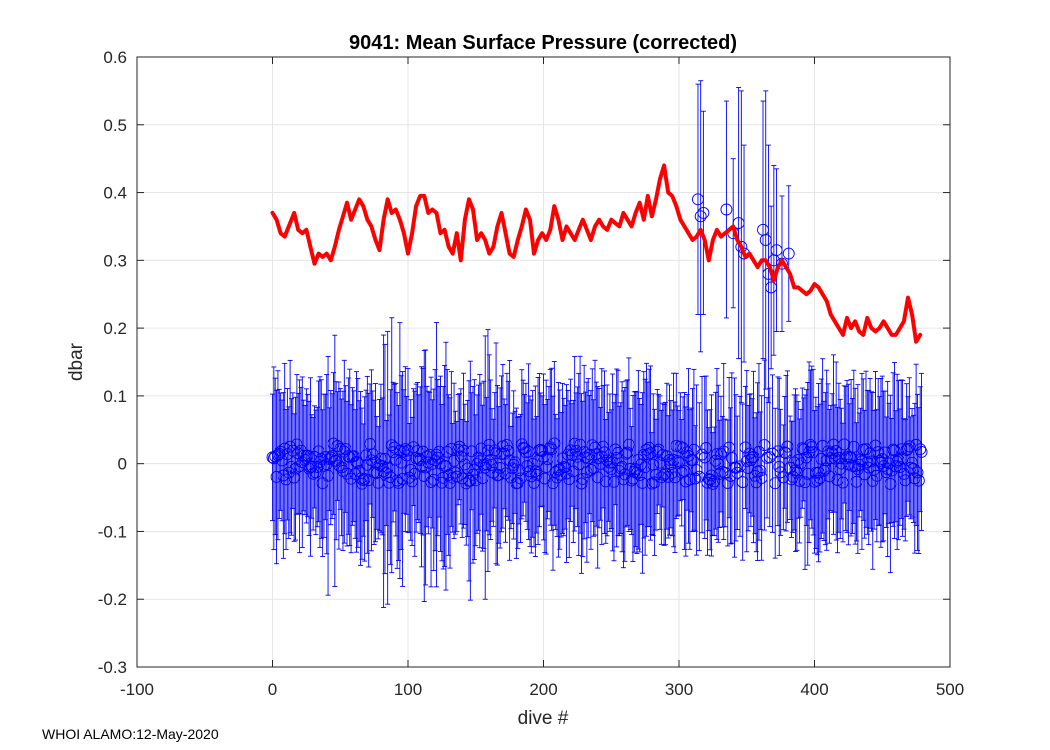 The width and height of the screenshot is (1050, 750). What do you see at coordinates (115, 328) in the screenshot?
I see `y-tick-label: 0.2` at bounding box center [115, 328].